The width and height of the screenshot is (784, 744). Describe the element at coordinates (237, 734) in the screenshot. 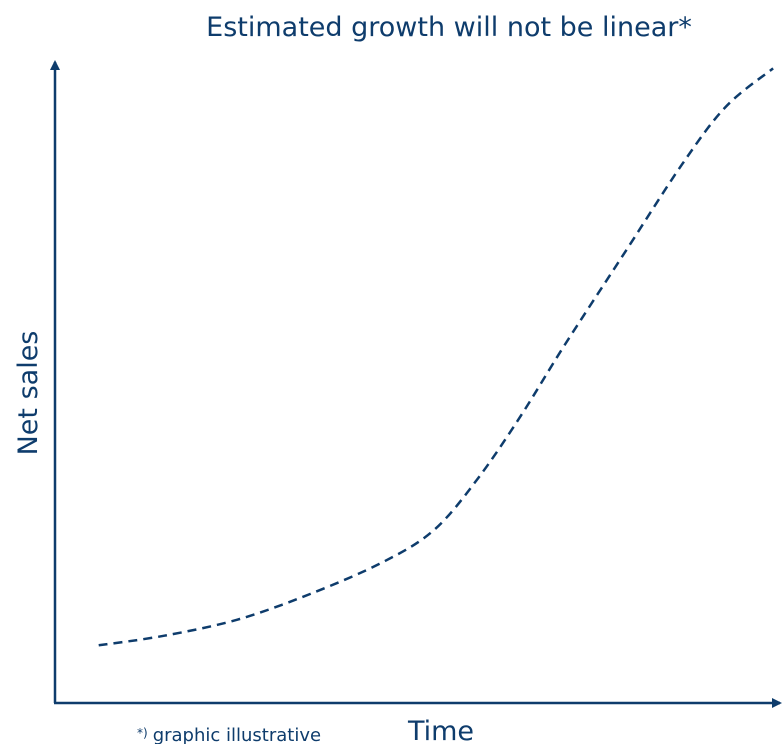

I see `footnote-text: graphic illustrative` at that location.